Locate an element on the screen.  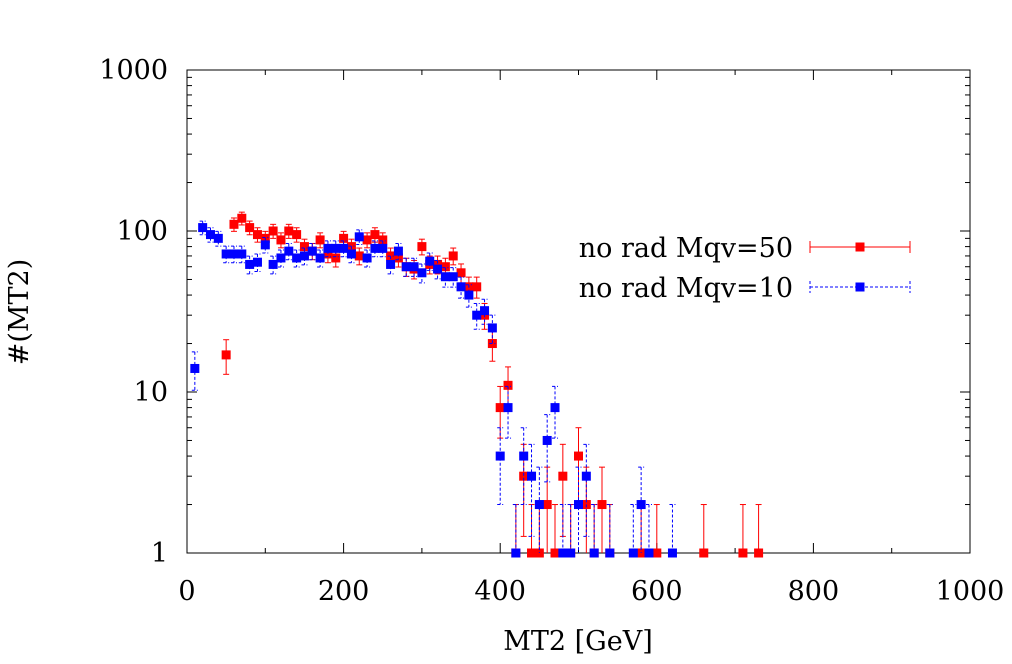
legend-entry-2: no rad Mqv=10 is located at coordinates (745, 288).